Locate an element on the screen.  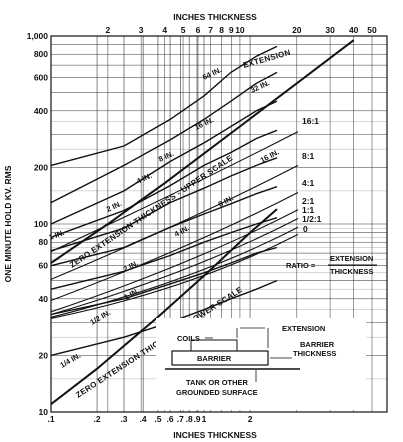
ratio-label-half-1: 1/2:1 is located at coordinates (312, 219).